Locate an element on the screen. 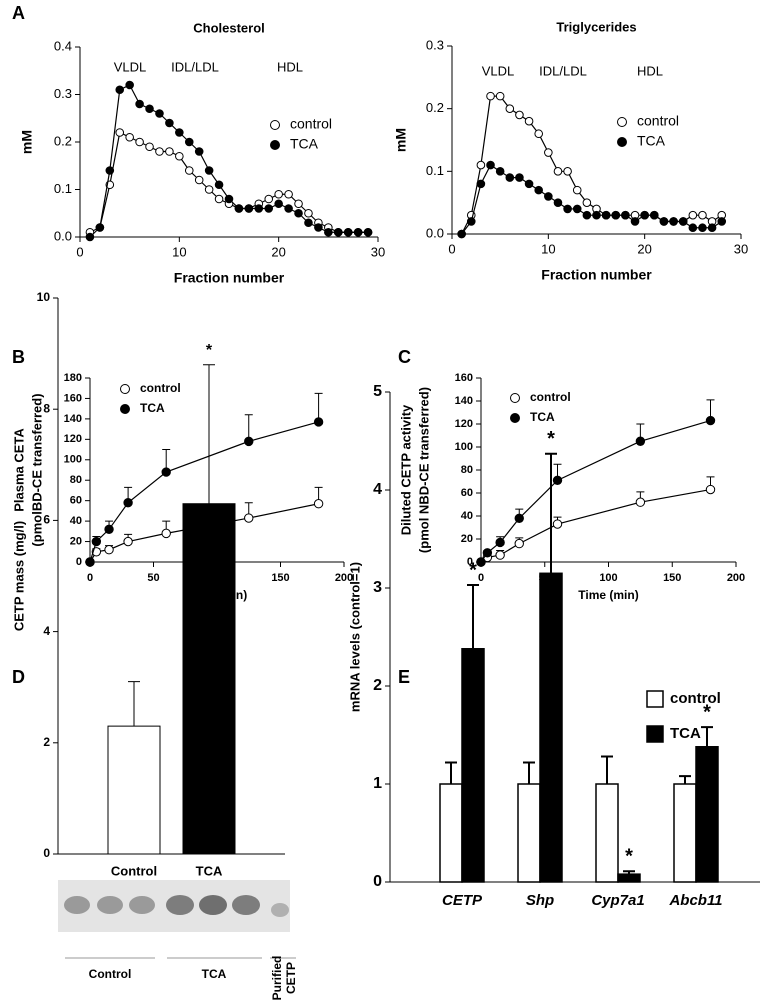 The width and height of the screenshot is (768, 1002). x-tick-label: CETP is located at coordinates (462, 900).